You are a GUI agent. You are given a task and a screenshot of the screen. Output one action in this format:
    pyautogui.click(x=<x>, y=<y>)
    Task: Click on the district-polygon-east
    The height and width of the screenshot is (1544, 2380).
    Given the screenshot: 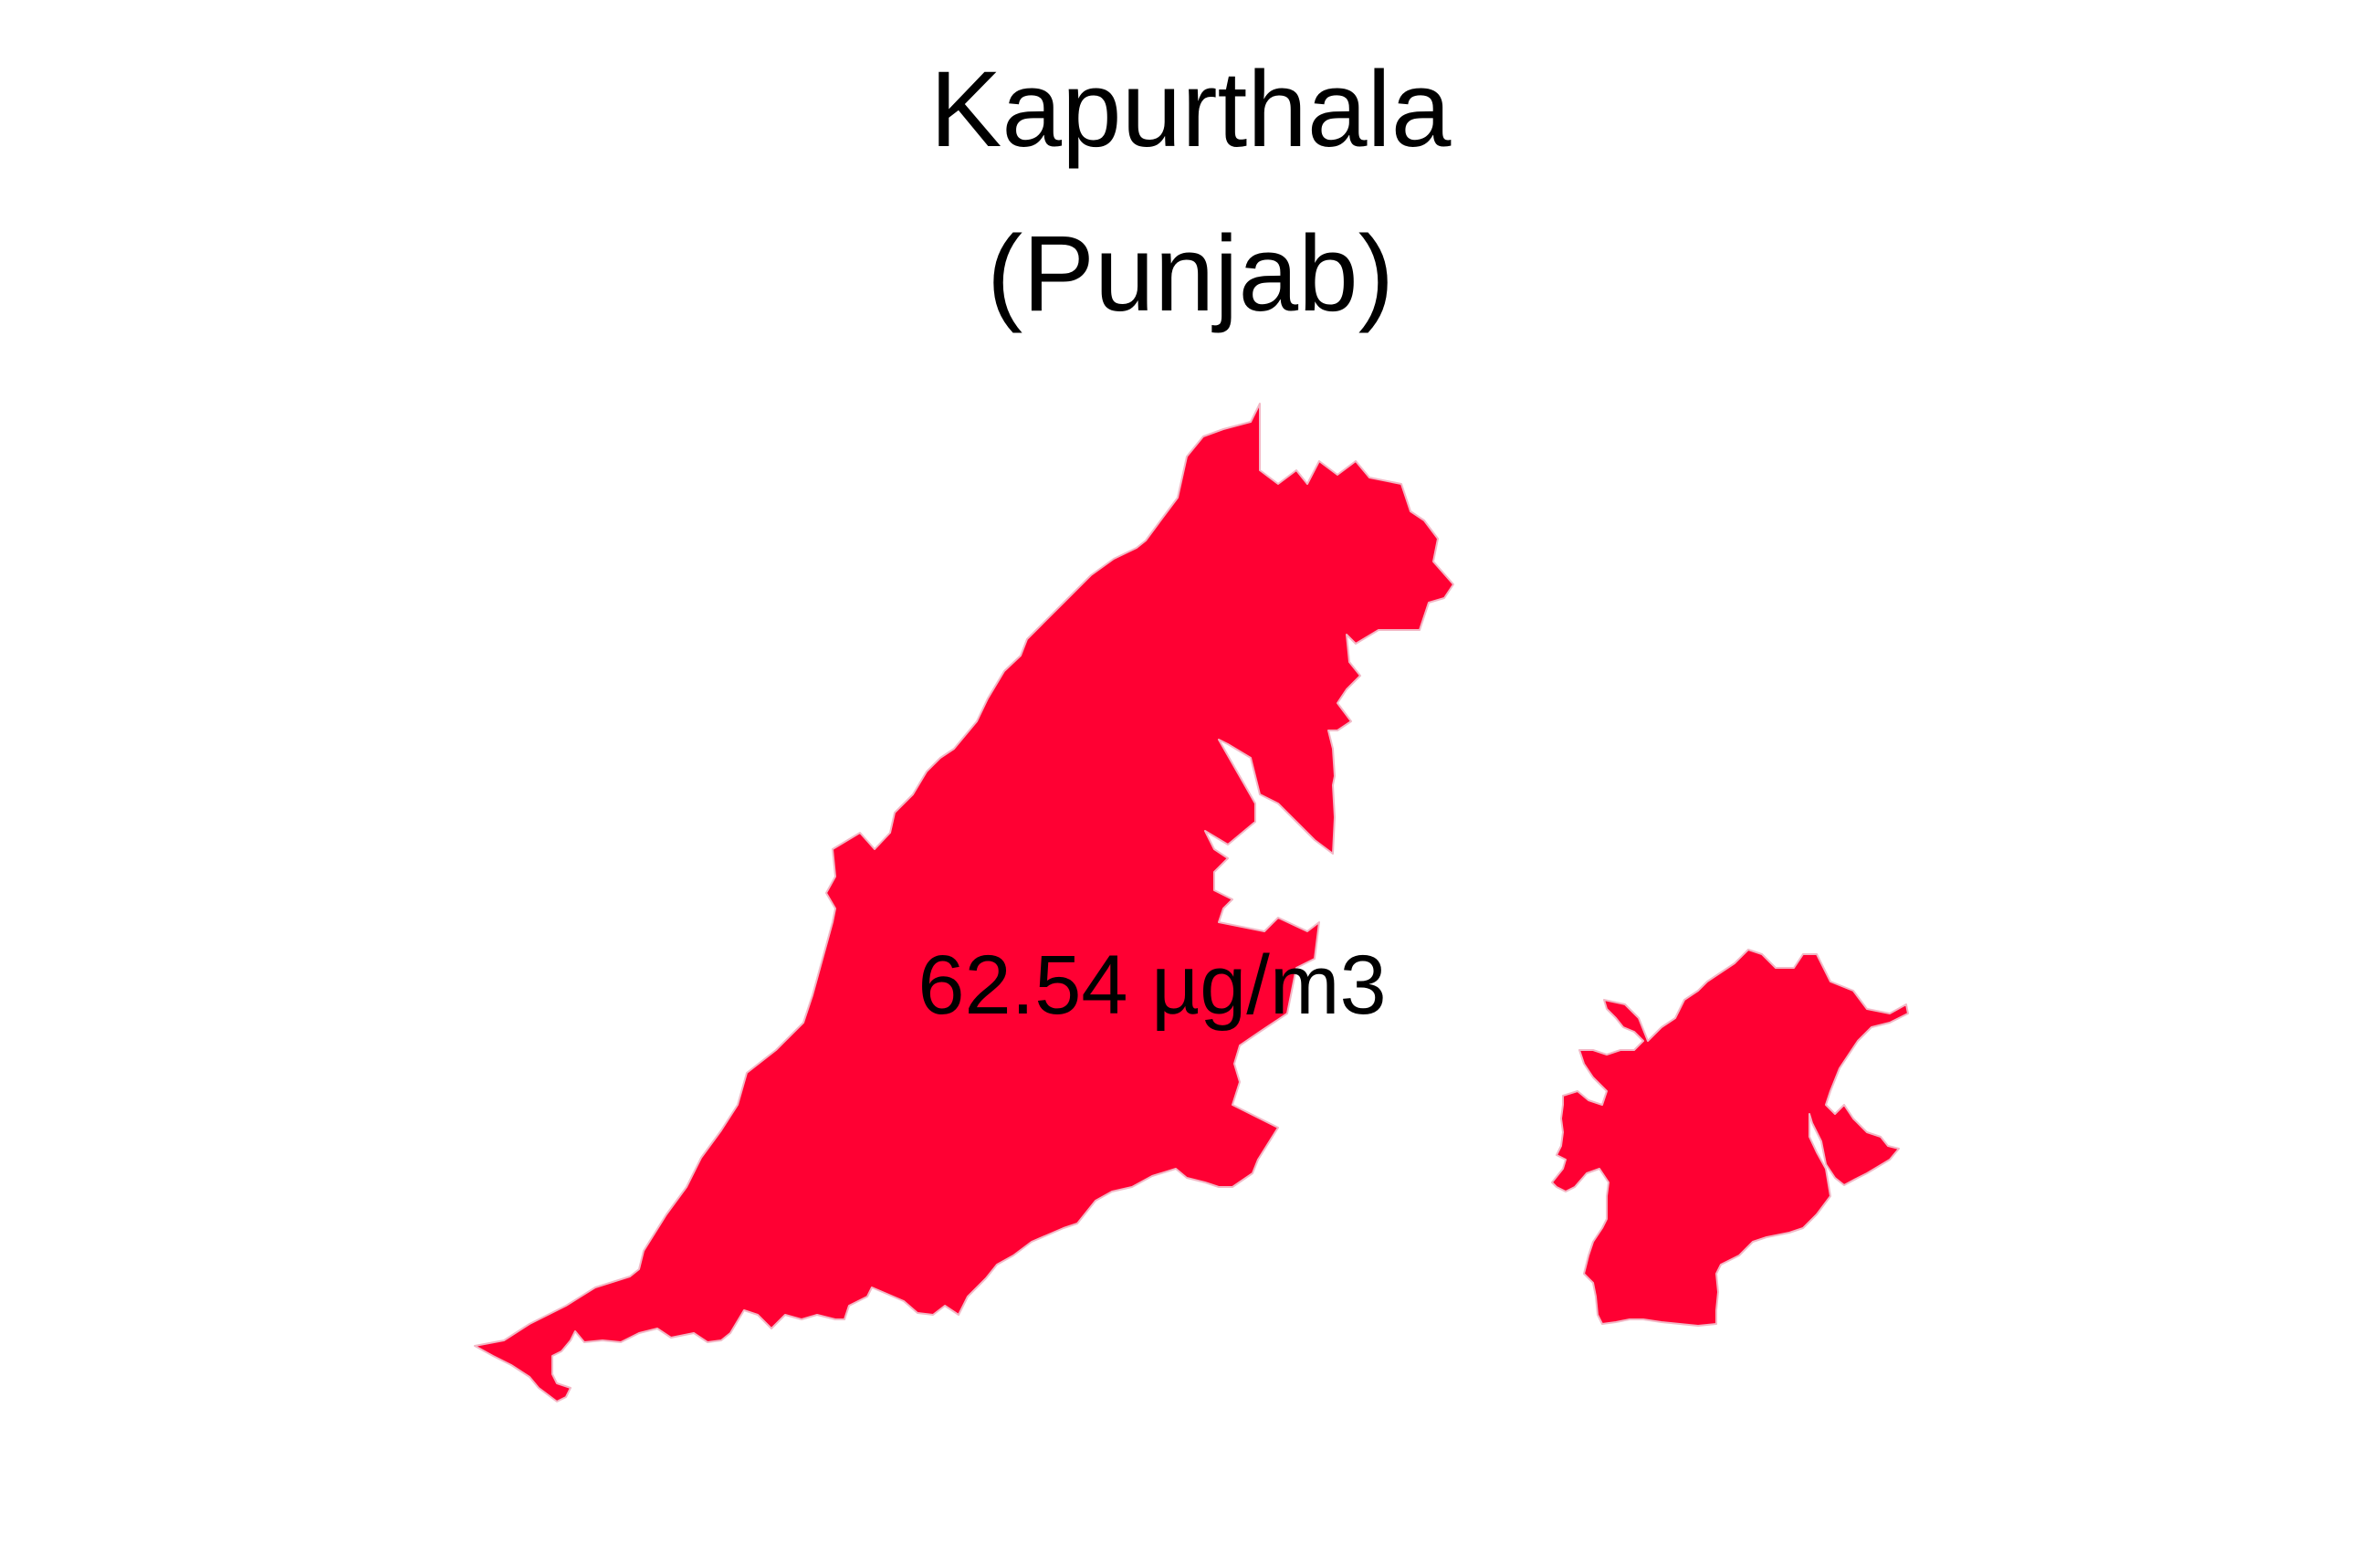 What is the action you would take?
    pyautogui.click(x=1730, y=1138)
    